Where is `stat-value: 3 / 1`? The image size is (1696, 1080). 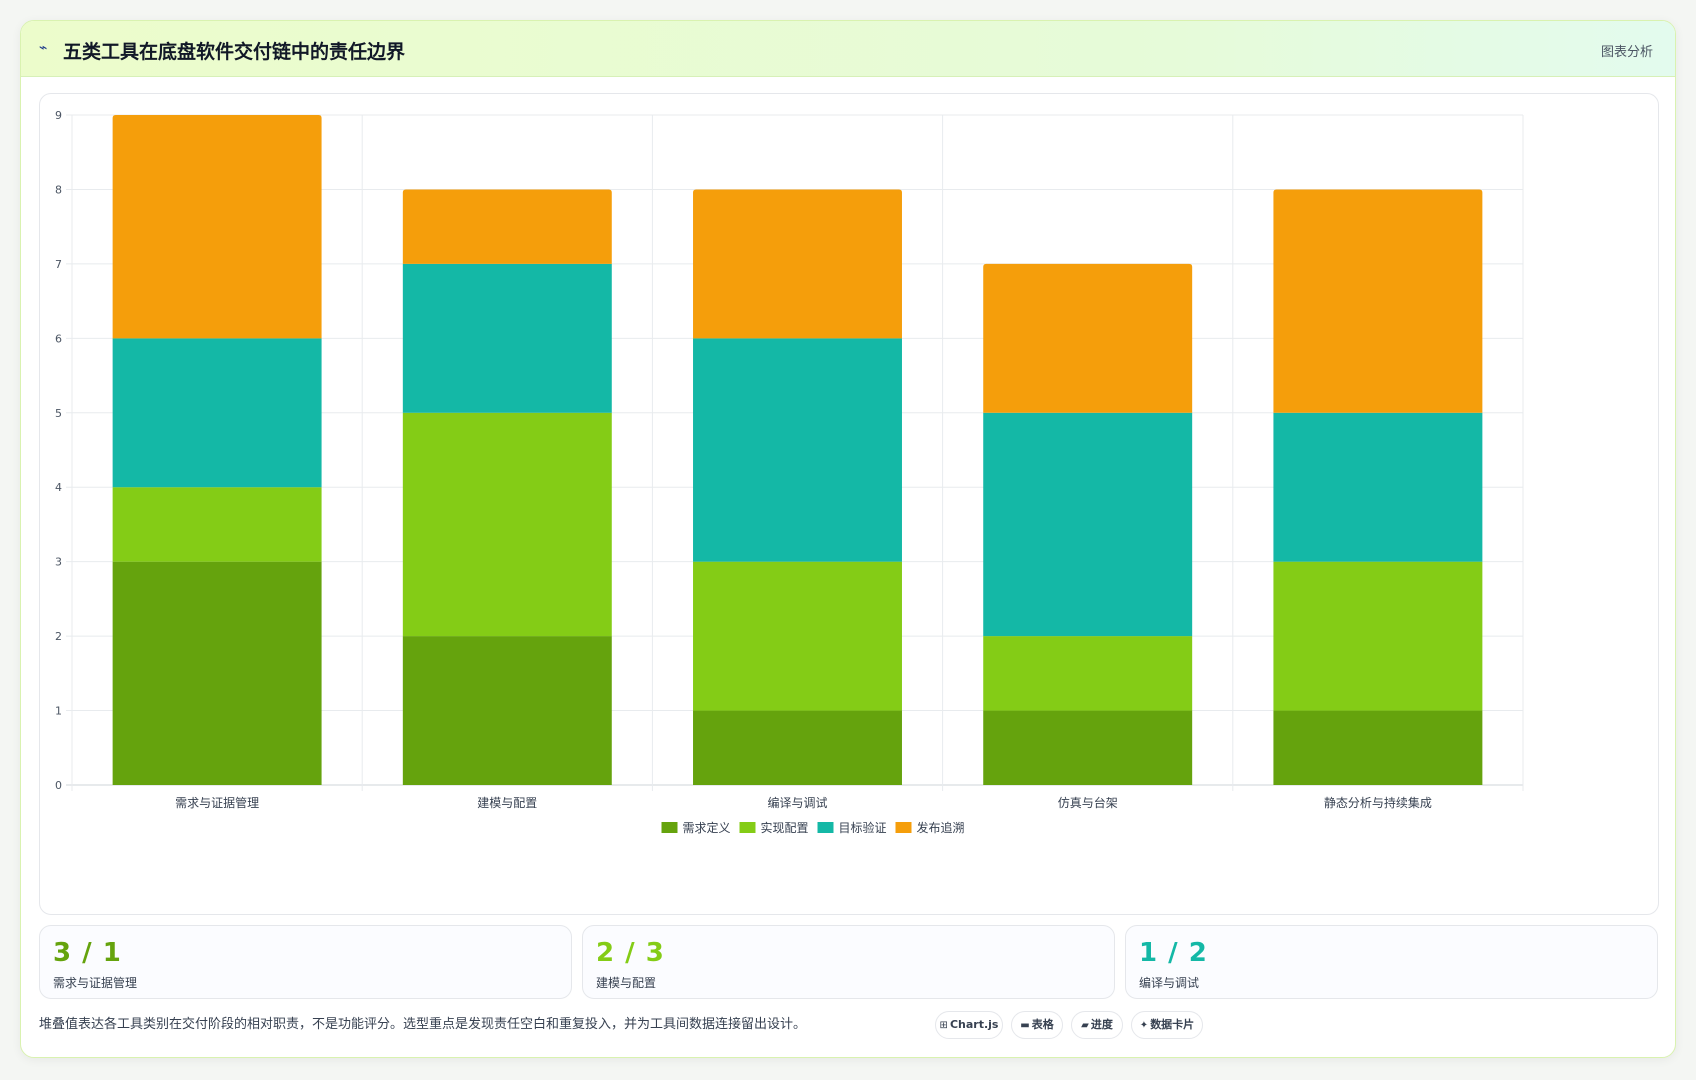
stat-value: 3 / 1 is located at coordinates (87, 953).